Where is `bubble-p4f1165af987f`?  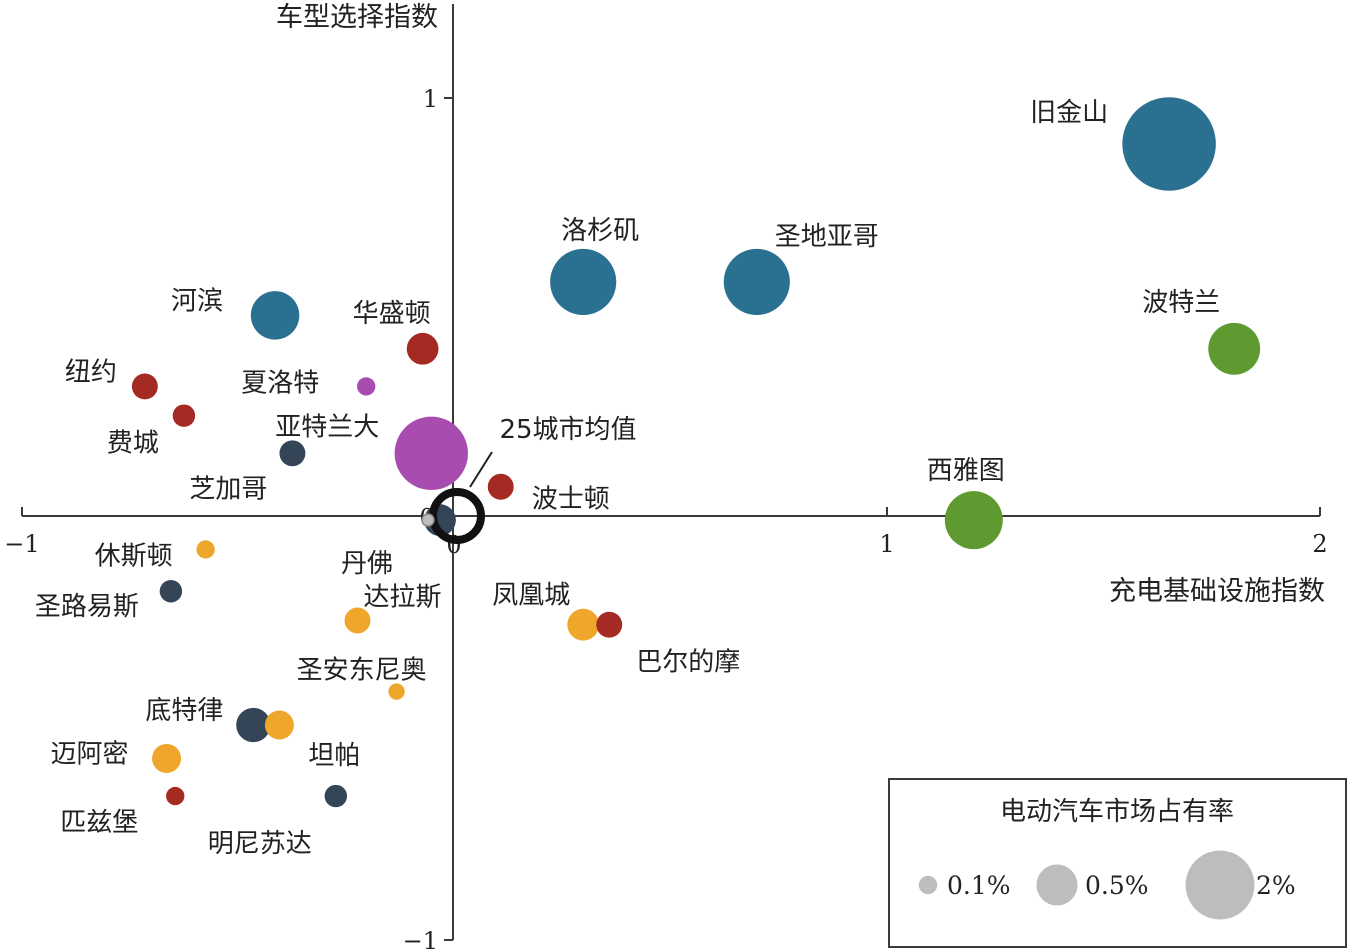 bubble-p4f1165af987f is located at coordinates (205, 549).